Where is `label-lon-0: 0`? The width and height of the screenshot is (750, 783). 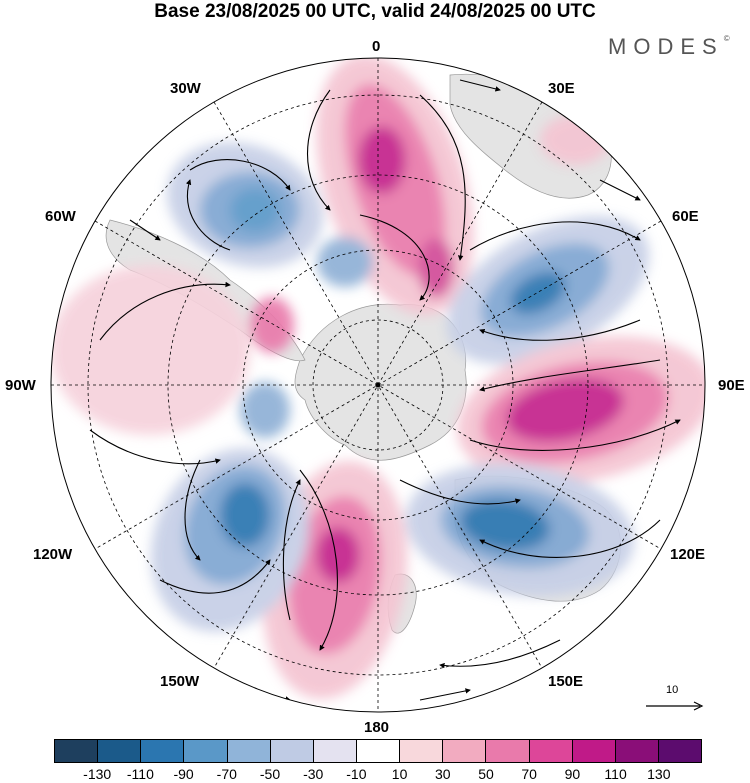 label-lon-0: 0 is located at coordinates (376, 46).